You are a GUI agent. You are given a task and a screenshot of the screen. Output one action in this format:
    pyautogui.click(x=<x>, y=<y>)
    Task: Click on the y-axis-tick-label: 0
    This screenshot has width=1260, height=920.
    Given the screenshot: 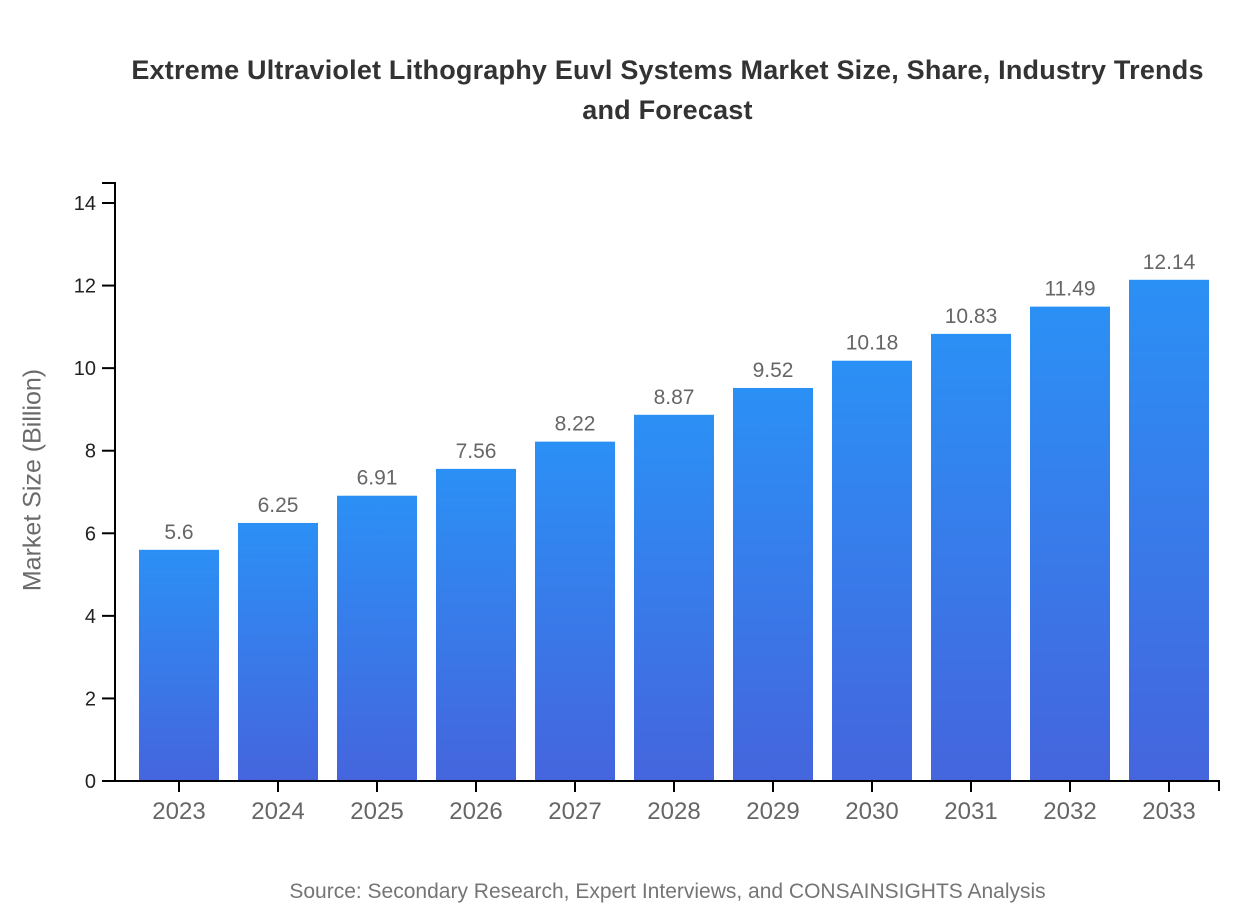 What is the action you would take?
    pyautogui.click(x=90, y=782)
    